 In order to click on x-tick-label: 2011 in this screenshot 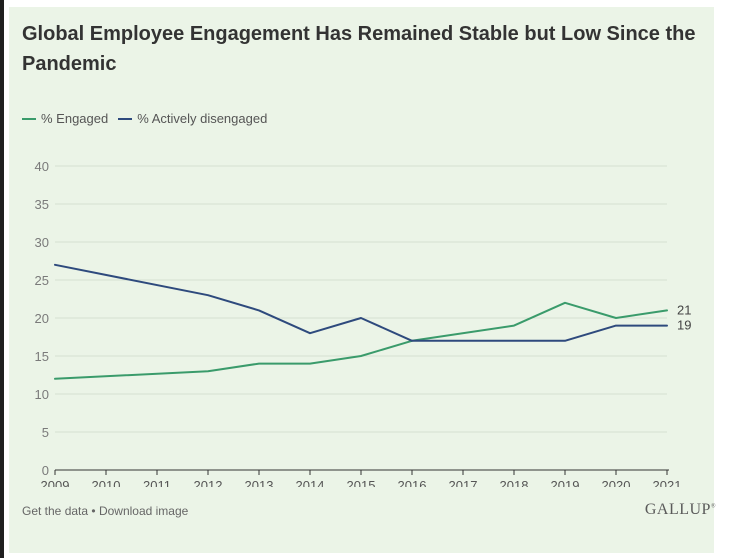, I will do `click(157, 482)`.